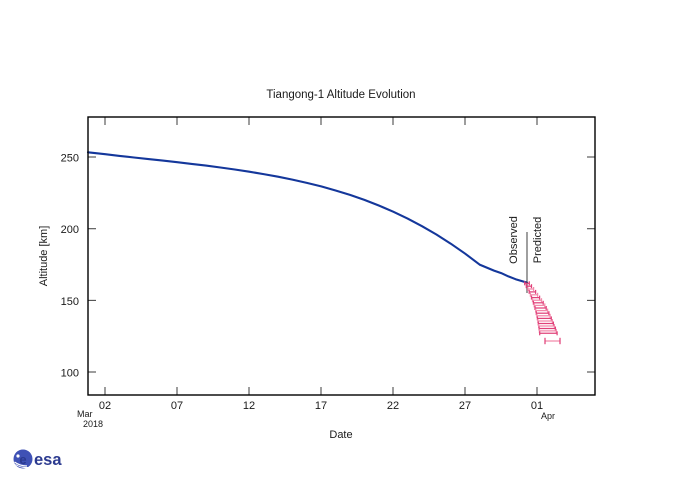 The width and height of the screenshot is (686, 480). I want to click on esa-logo: e esa, so click(37, 459).